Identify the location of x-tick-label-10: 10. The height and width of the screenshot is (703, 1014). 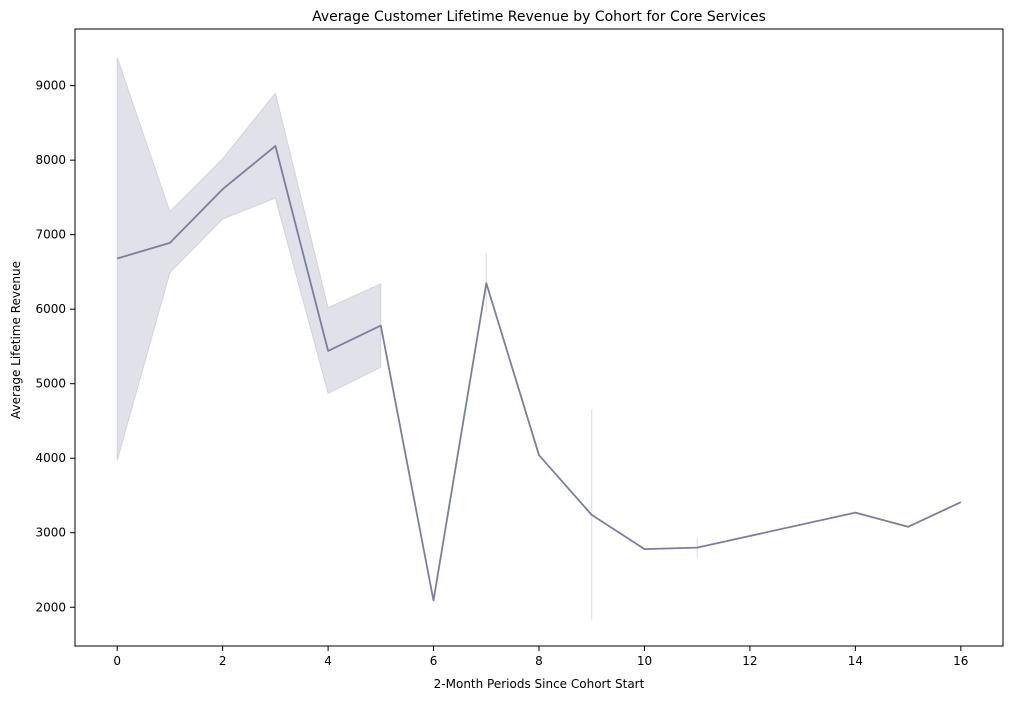
(644, 661).